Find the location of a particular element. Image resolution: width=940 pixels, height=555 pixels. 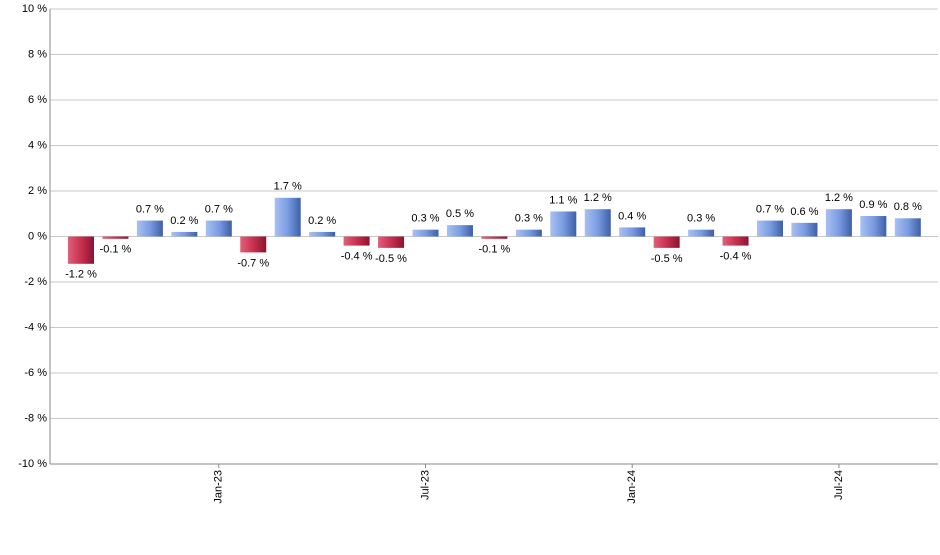

value-label: -1.2 % is located at coordinates (81, 275).